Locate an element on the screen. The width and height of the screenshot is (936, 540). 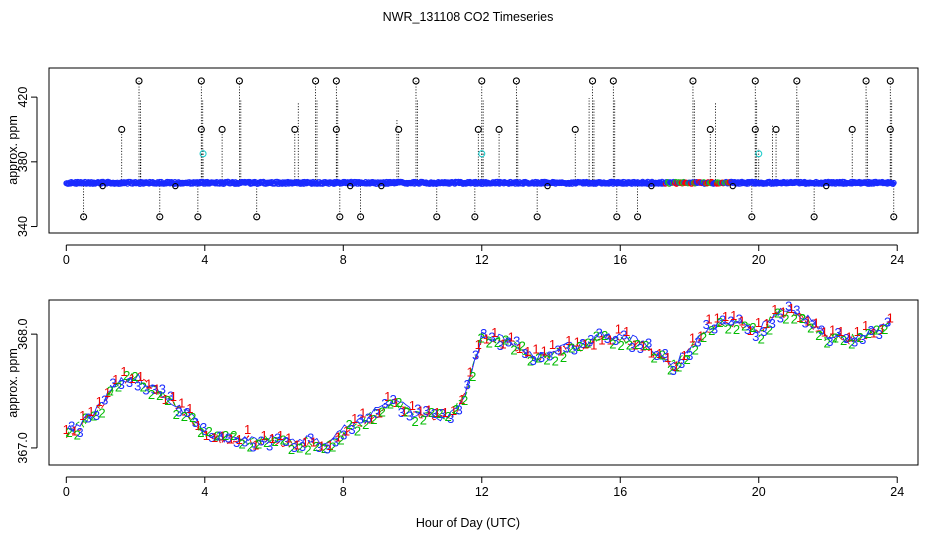
top-x-tick-label: 4 is located at coordinates (204, 260).